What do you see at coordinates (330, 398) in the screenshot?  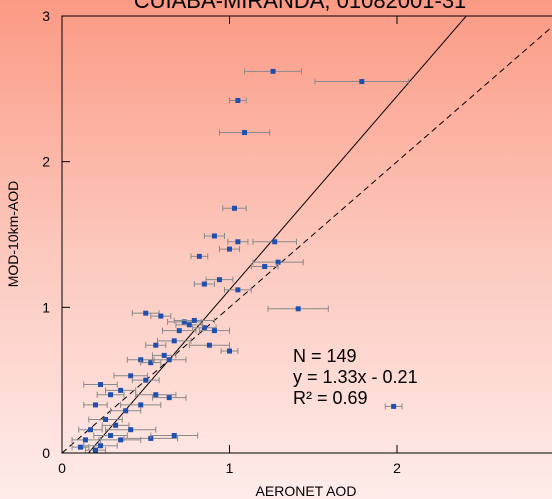 I see `annotation: R² = 0.69` at bounding box center [330, 398].